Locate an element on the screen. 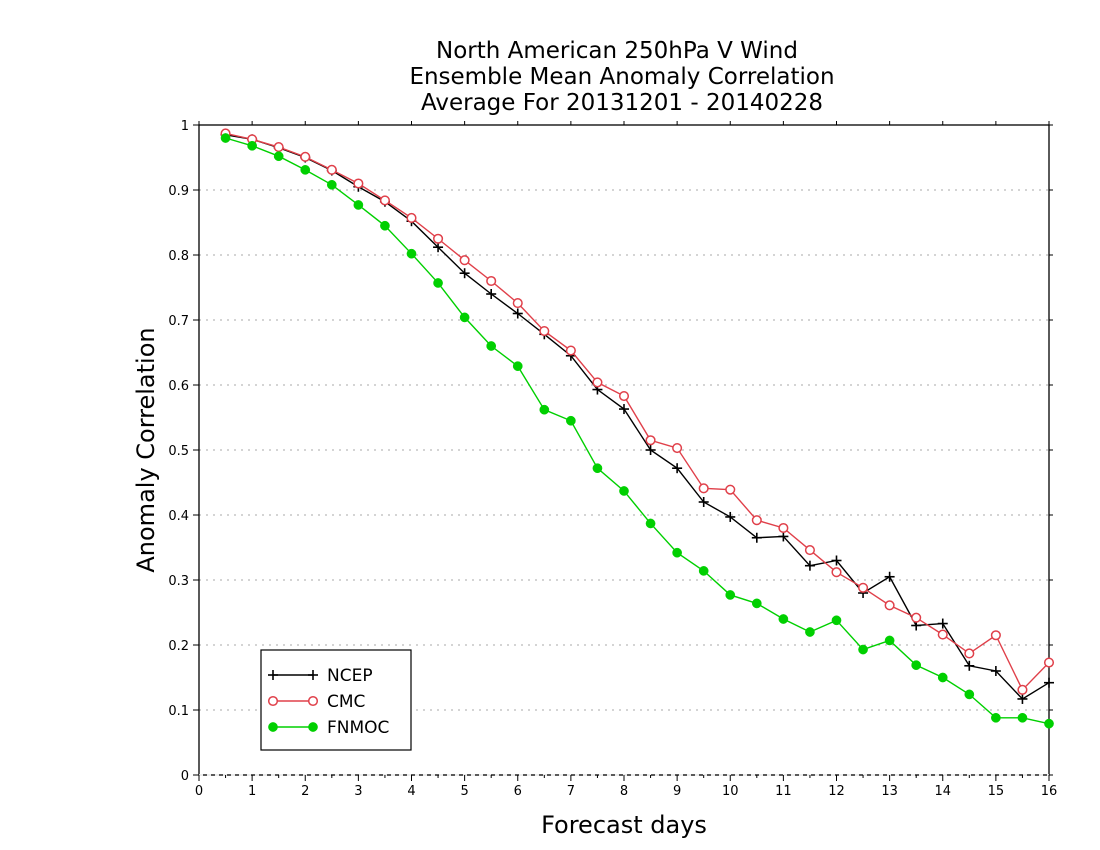  y-tick-label: 1 is located at coordinates (185, 126).